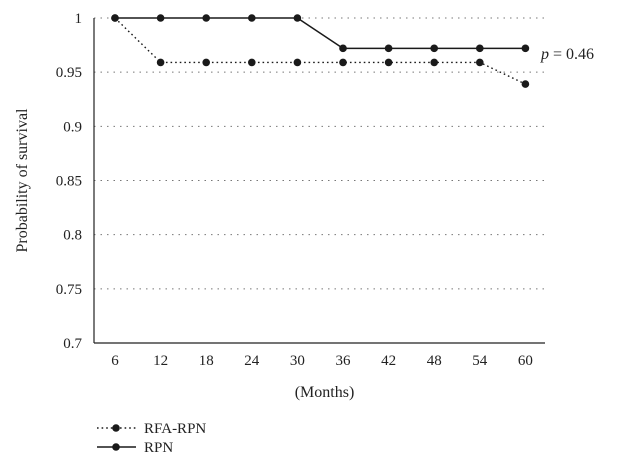 This screenshot has height=460, width=625. What do you see at coordinates (325, 392) in the screenshot?
I see `x-axis-title: (Months)` at bounding box center [325, 392].